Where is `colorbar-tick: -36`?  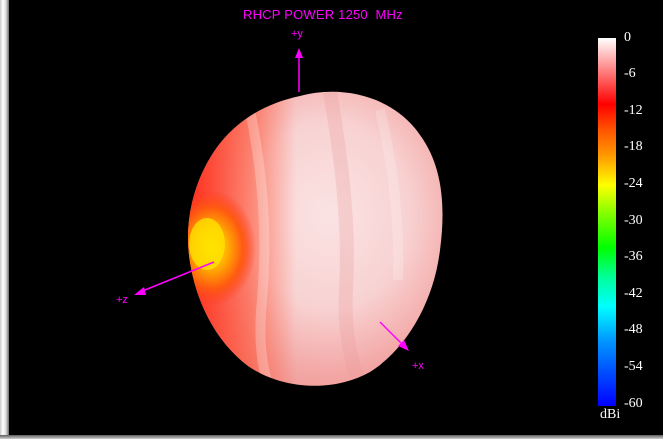 colorbar-tick: -36 is located at coordinates (633, 256).